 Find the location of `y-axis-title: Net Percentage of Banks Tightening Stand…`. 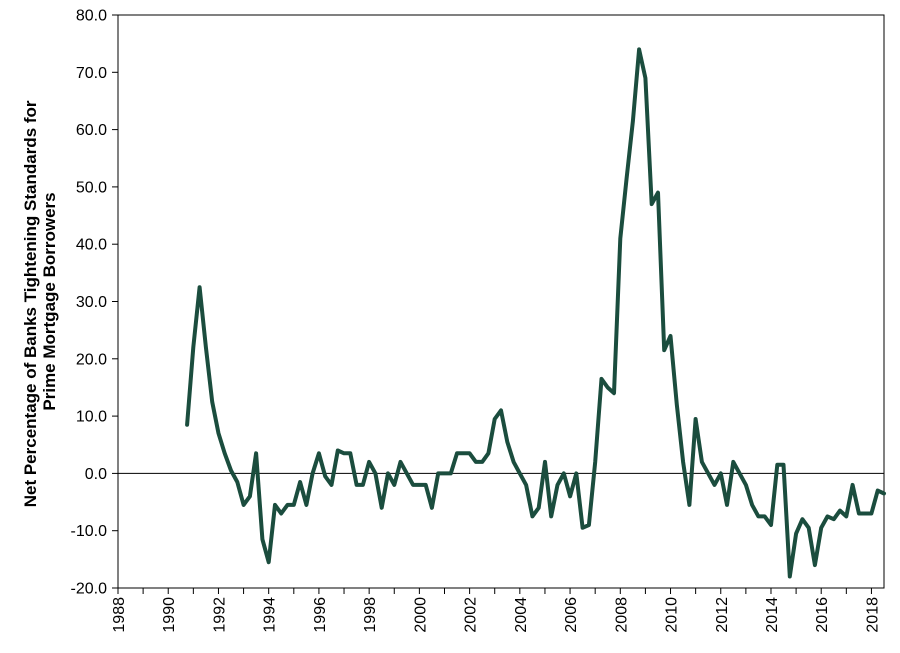

y-axis-title: Net Percentage of Banks Tightening Stand… is located at coordinates (40, 302).